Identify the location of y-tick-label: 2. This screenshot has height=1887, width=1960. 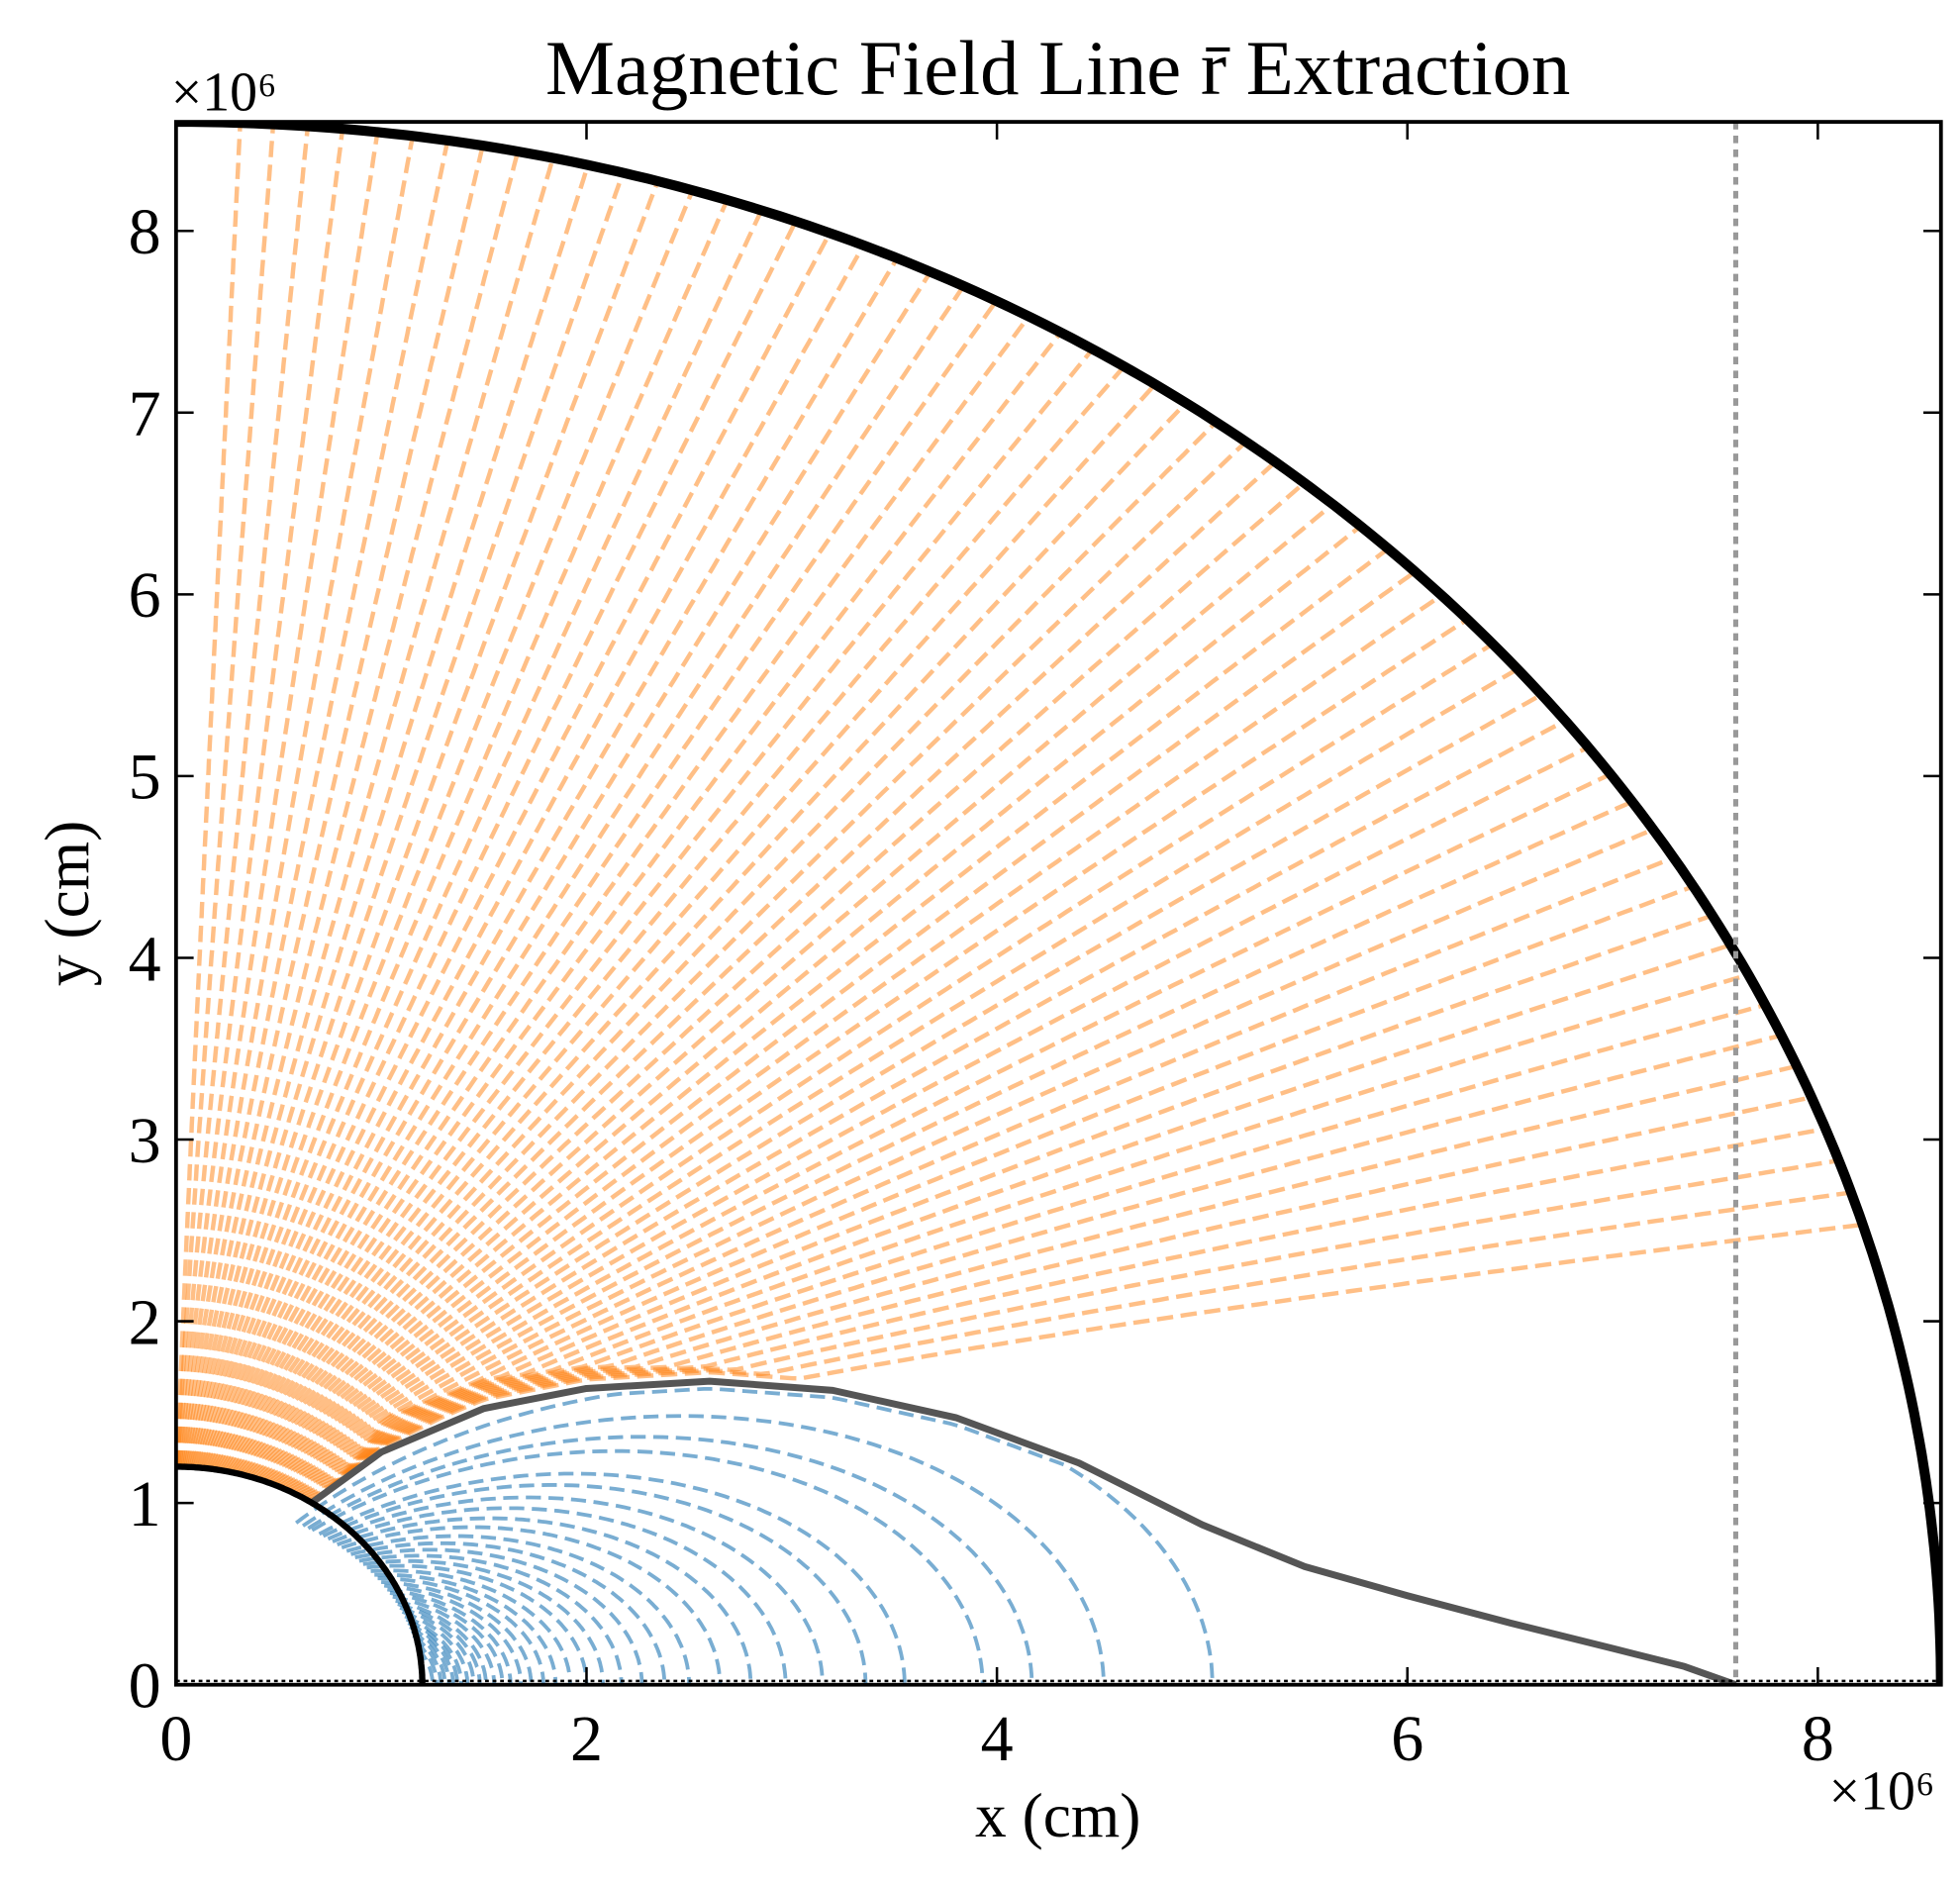
(145, 1322).